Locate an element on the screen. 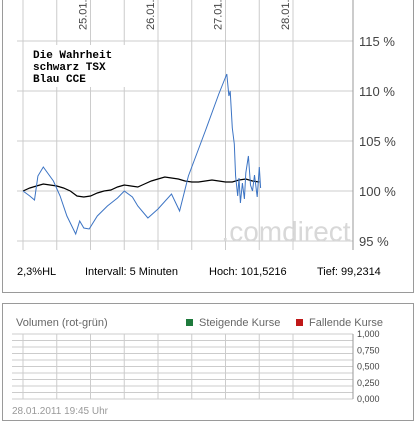 The image size is (417, 425). volume-y-axis-labels: 1,000 0,750 0,500 0,250 0,000 is located at coordinates (368, 366).